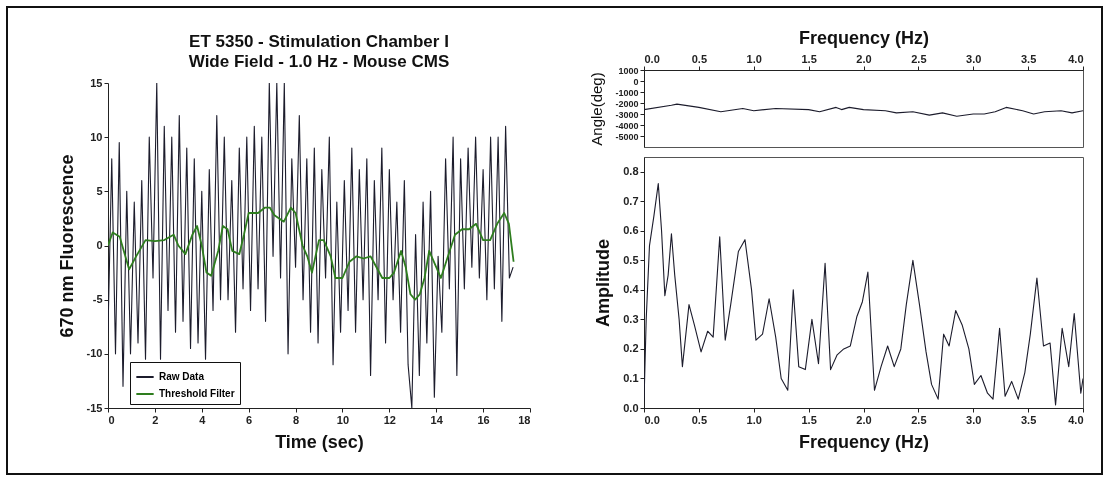 This screenshot has width=1107, height=481. Describe the element at coordinates (94, 353) in the screenshot. I see `y-tick-label: -10` at that location.